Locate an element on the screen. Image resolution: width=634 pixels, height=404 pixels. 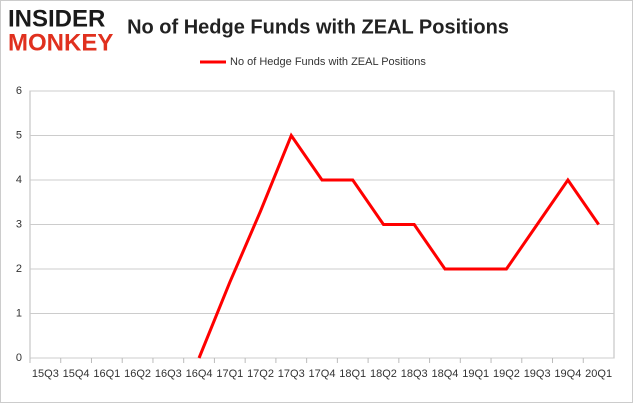
x-tick-label: 19Q2 is located at coordinates (506, 374).